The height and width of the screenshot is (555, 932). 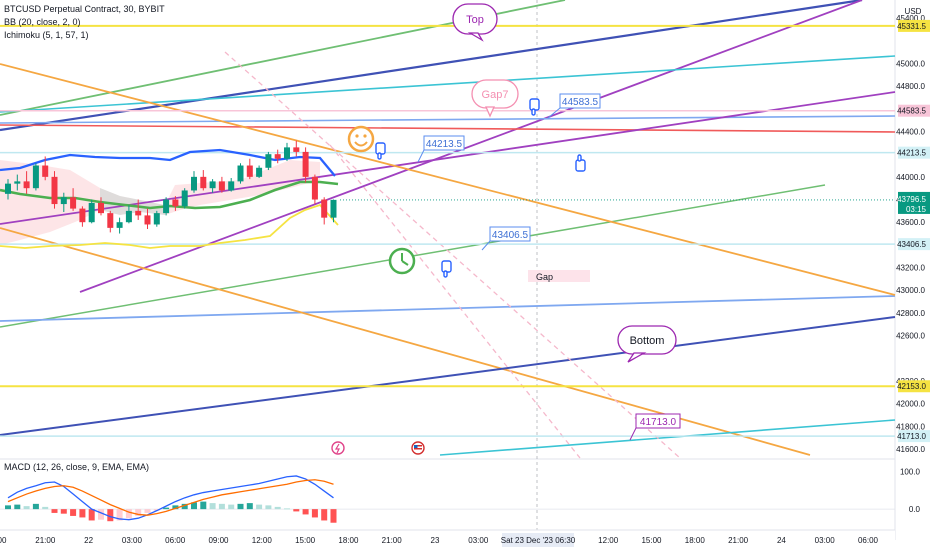 I want to click on event-marker-icon, so click(x=338, y=448).